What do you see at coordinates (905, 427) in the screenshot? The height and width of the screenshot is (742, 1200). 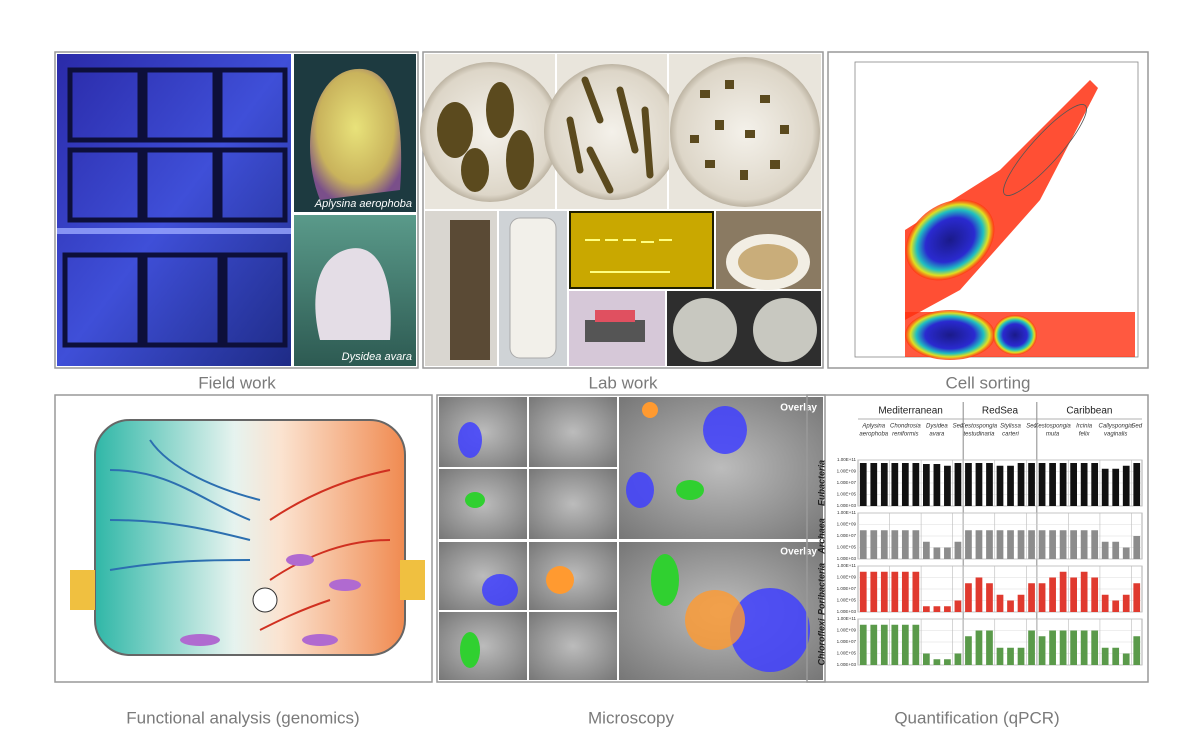 I see `species-label: Chondrosia` at bounding box center [905, 427].